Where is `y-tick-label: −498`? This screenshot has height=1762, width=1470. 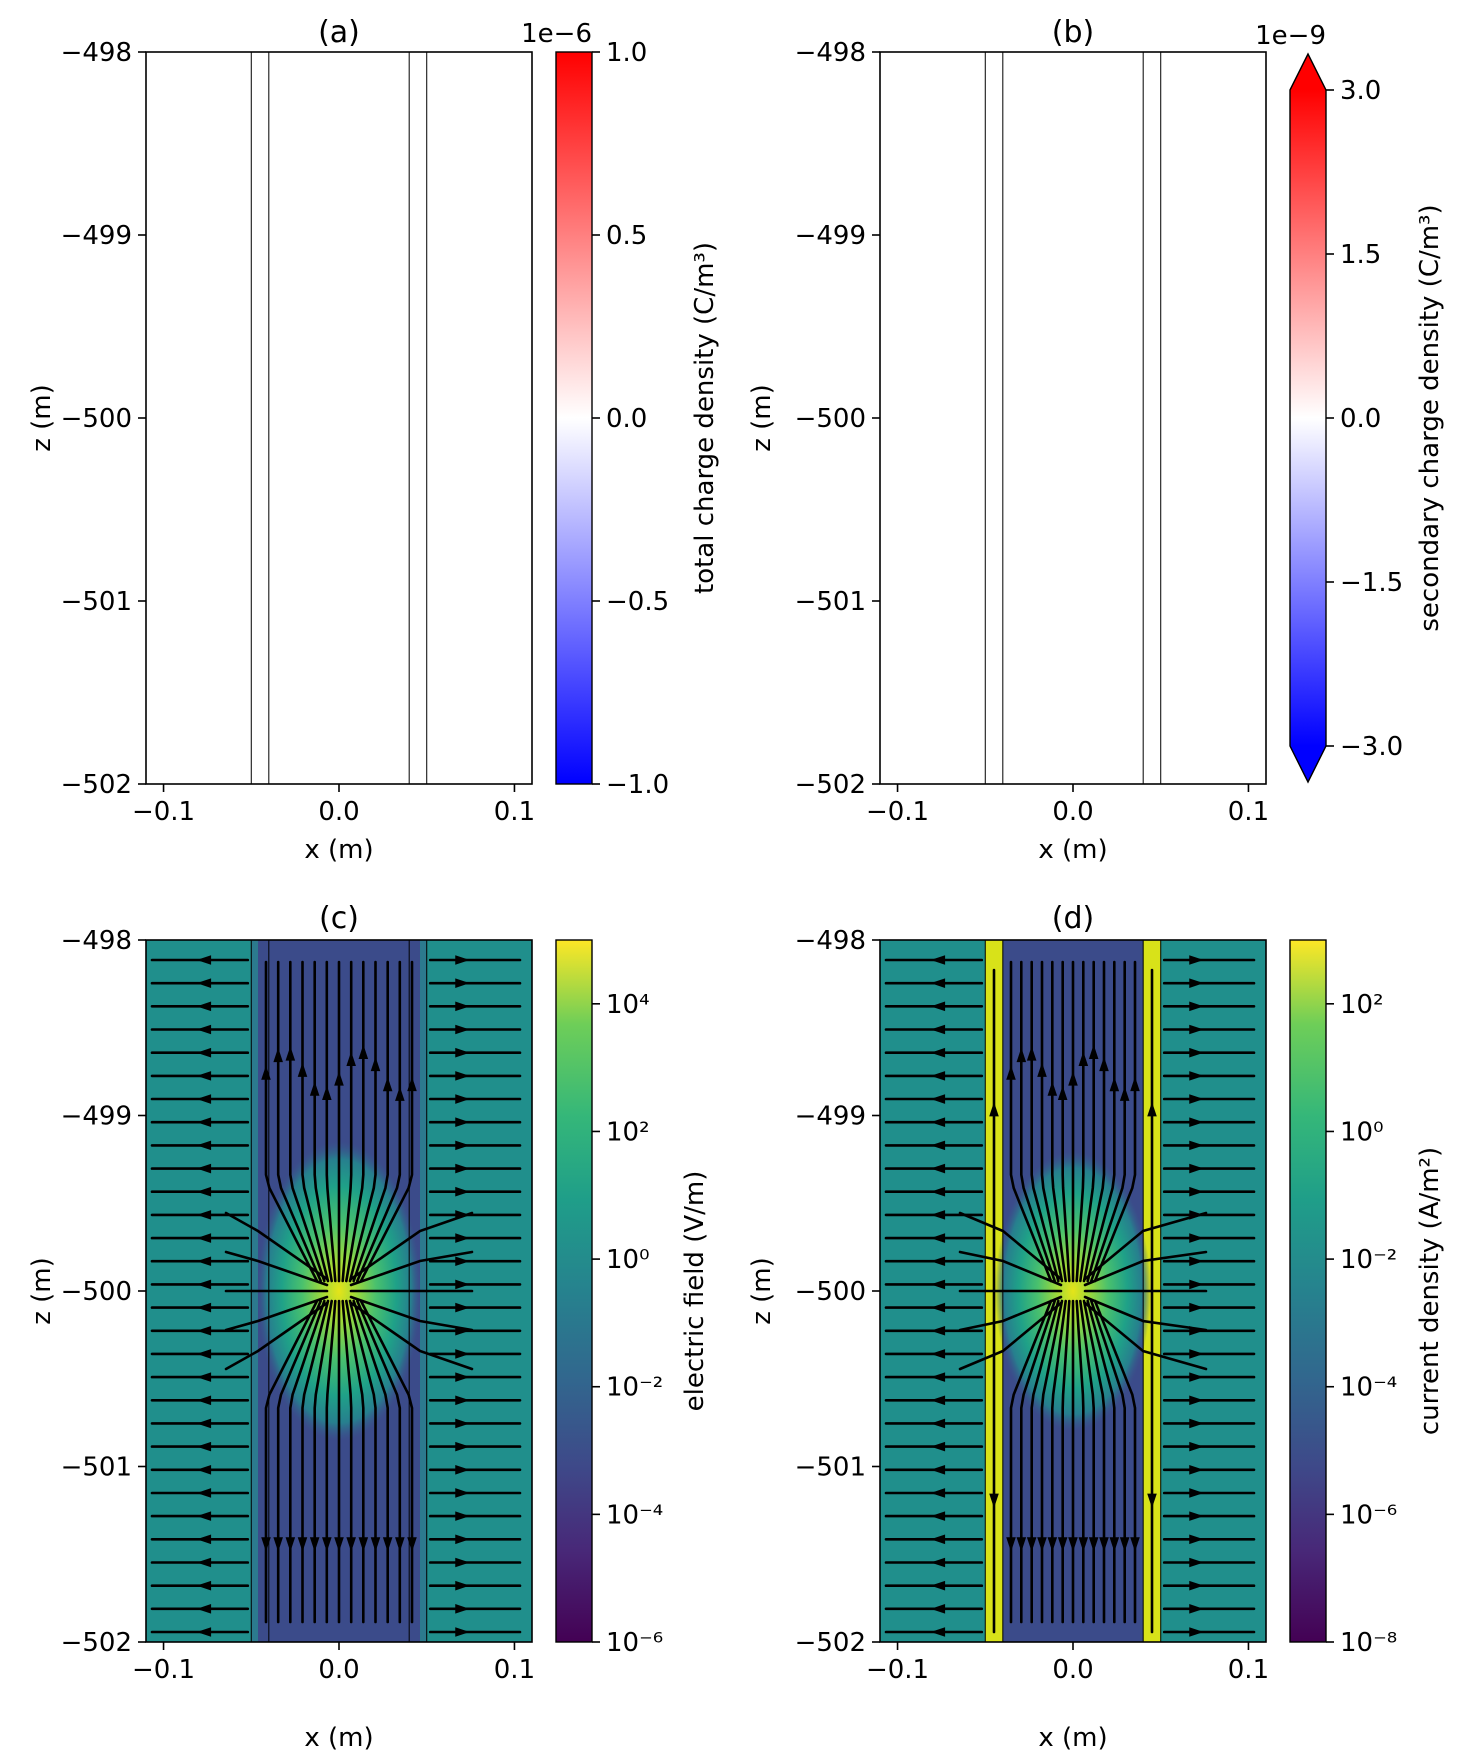 y-tick-label: −498 is located at coordinates (830, 941).